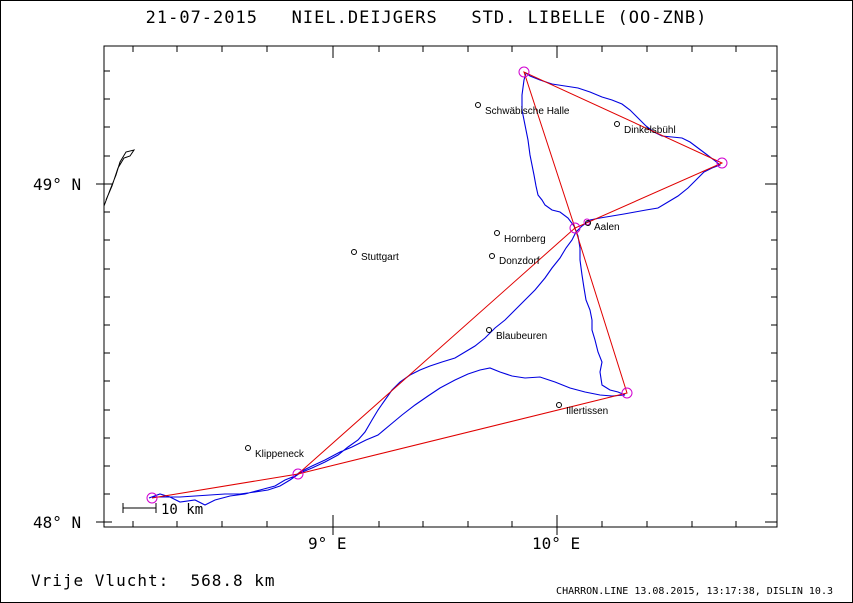  I want to click on border-line, so click(119, 178).